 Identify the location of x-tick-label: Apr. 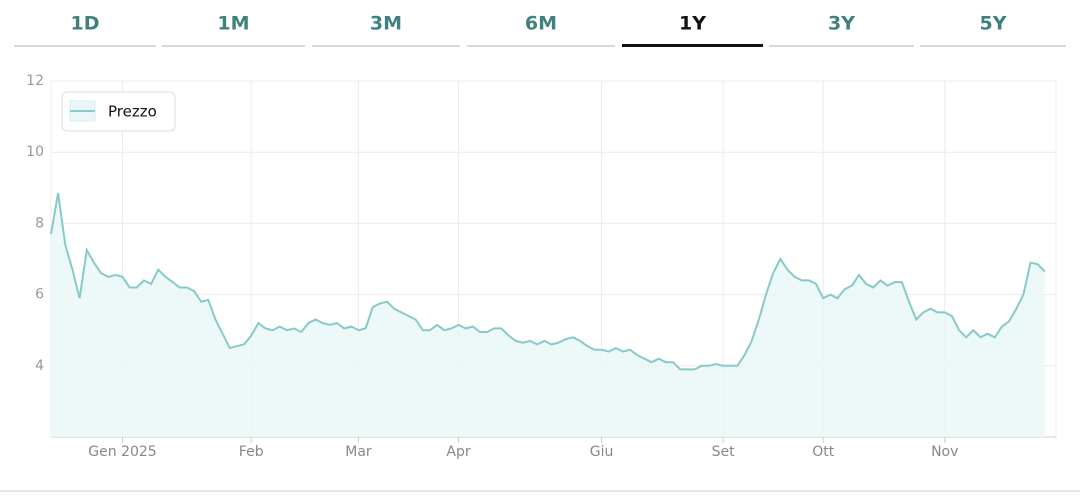
(458, 452).